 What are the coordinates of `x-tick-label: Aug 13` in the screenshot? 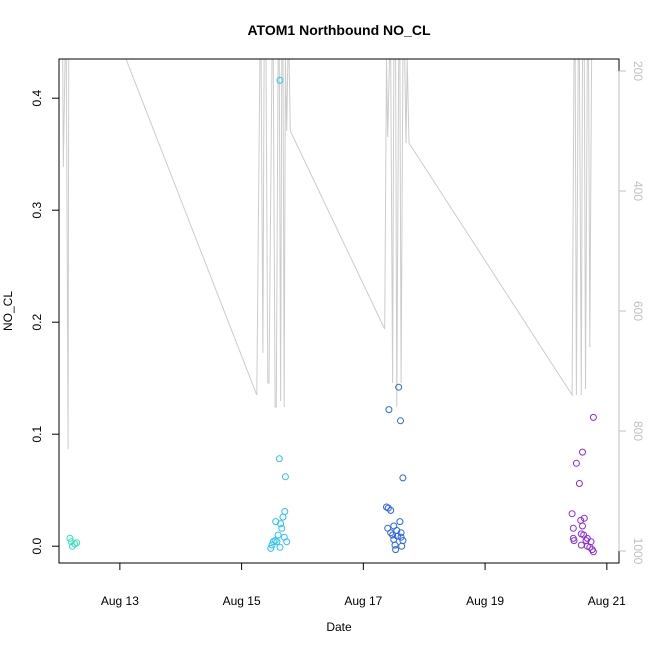 It's located at (120, 601).